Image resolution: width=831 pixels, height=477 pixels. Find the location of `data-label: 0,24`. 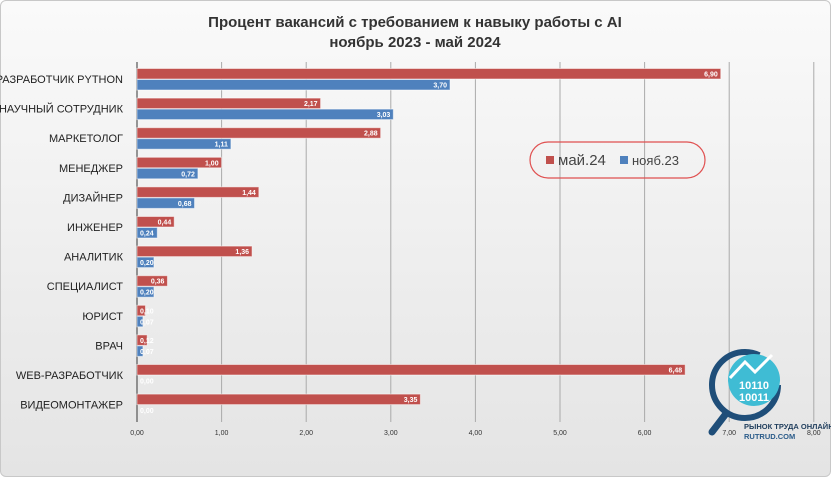

data-label: 0,24 is located at coordinates (147, 234).